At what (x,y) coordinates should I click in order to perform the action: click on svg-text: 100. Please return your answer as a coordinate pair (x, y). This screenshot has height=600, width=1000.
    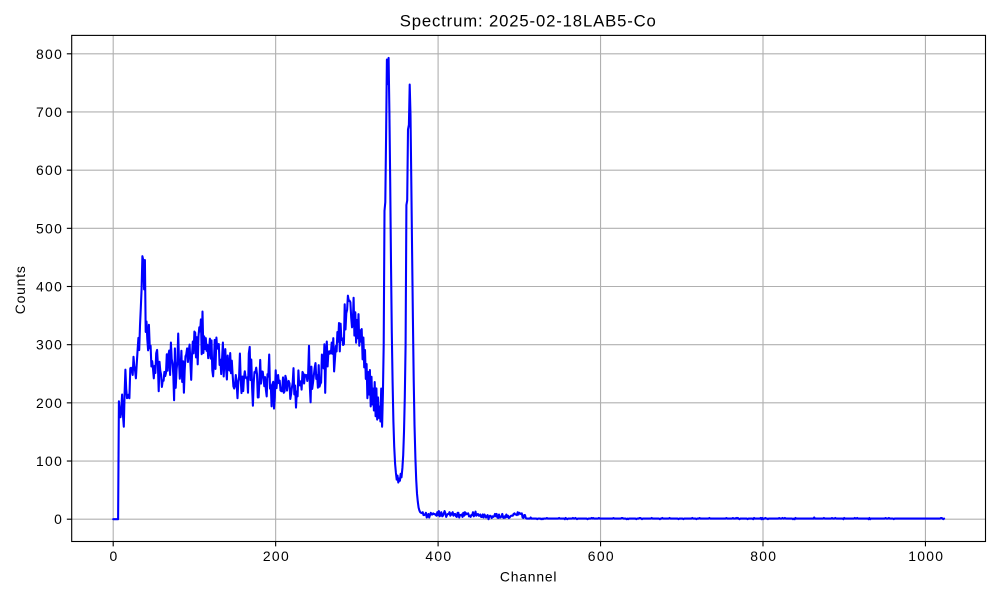
    Looking at the image, I should click on (49, 461).